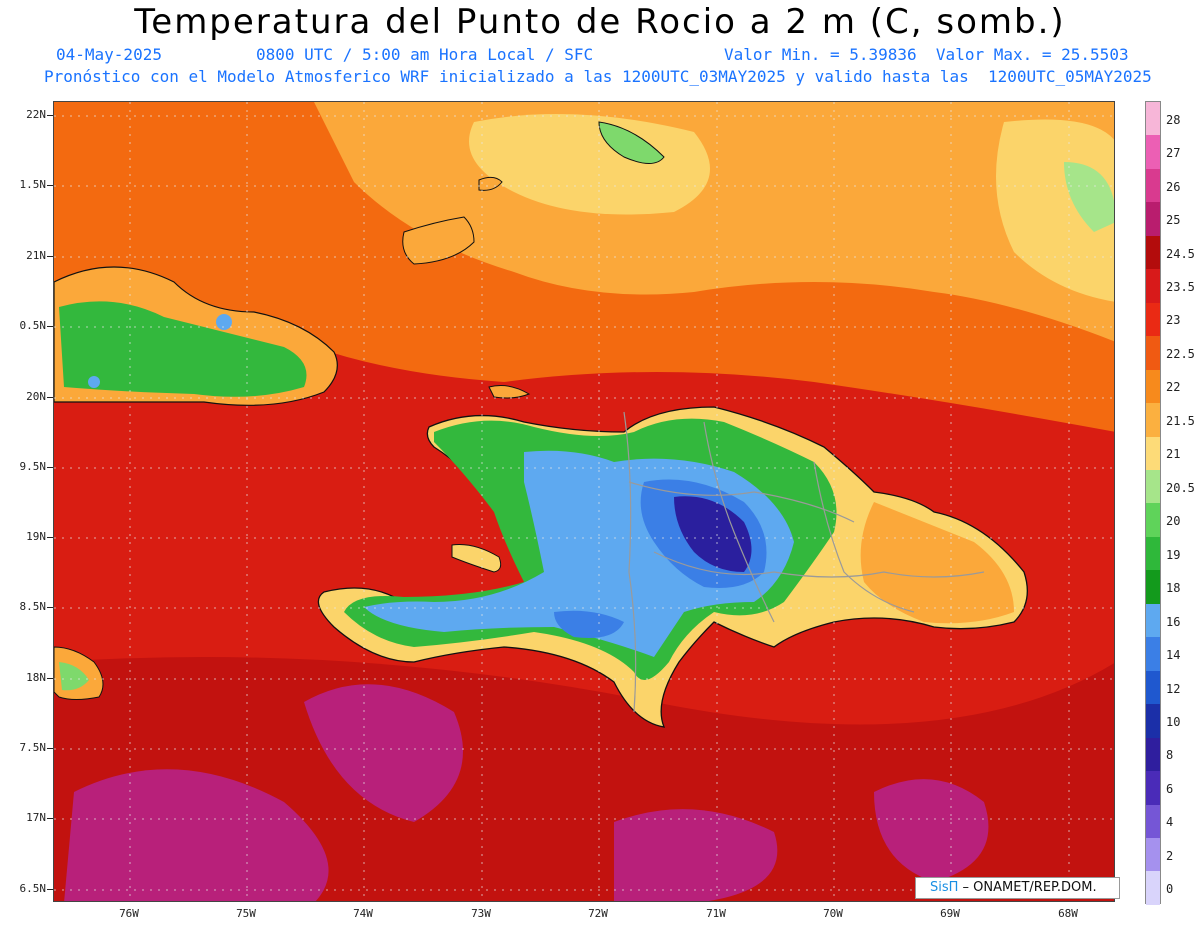 The height and width of the screenshot is (927, 1200). What do you see at coordinates (183, 349) in the screenshot?
I see `cuba-green` at bounding box center [183, 349].